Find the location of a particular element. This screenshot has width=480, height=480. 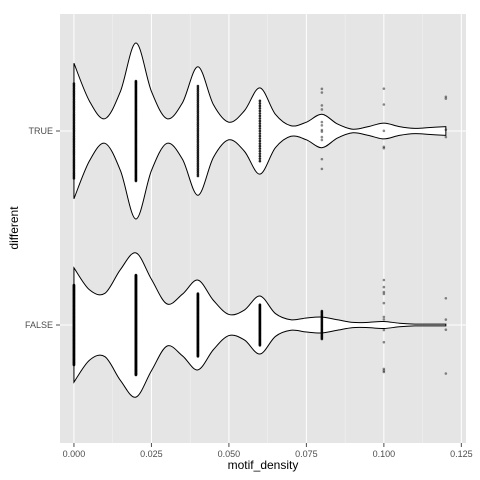

x-tick-label: 0.100 is located at coordinates (384, 454).